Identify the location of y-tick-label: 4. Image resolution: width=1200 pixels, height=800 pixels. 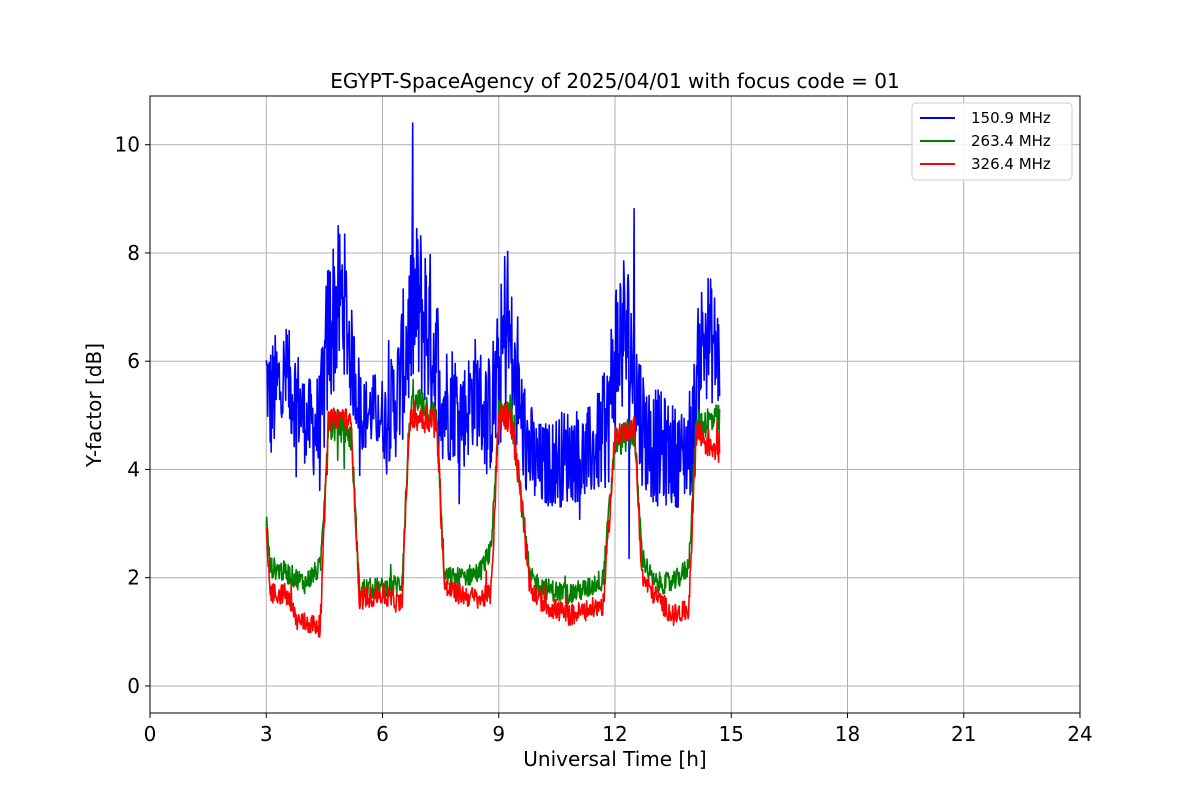
(133, 469).